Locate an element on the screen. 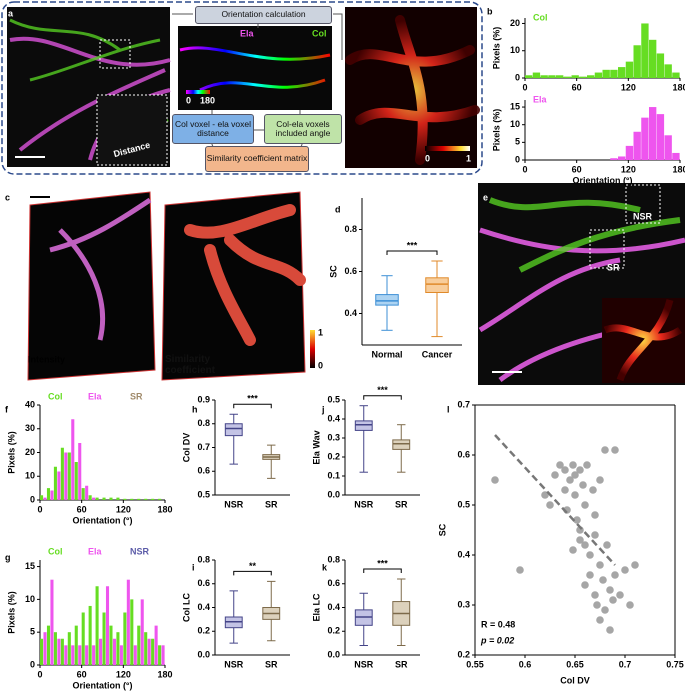  y-axis-label: Pixels (%) is located at coordinates (496, 130).